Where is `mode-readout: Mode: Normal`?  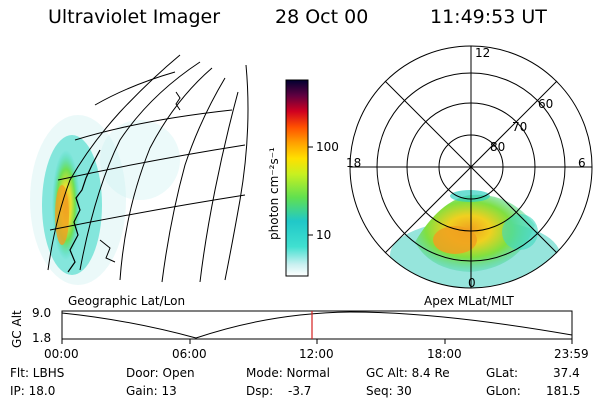 mode-readout: Mode: Normal is located at coordinates (288, 373).